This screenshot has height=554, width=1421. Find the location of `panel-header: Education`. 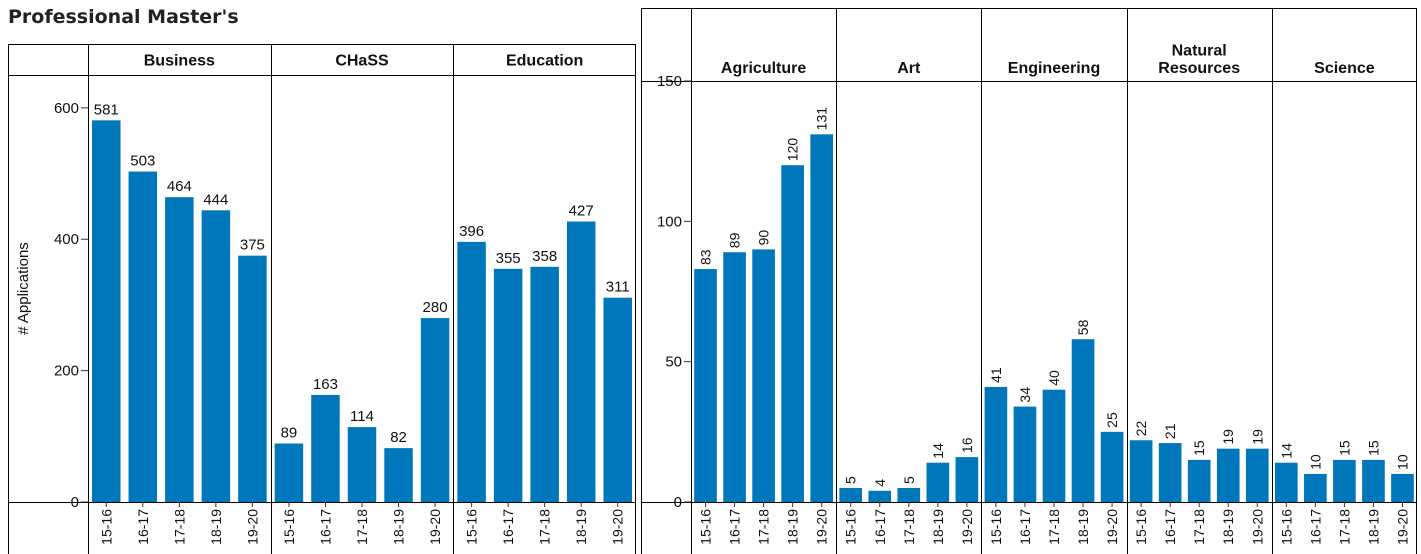

panel-header: Education is located at coordinates (544, 61).